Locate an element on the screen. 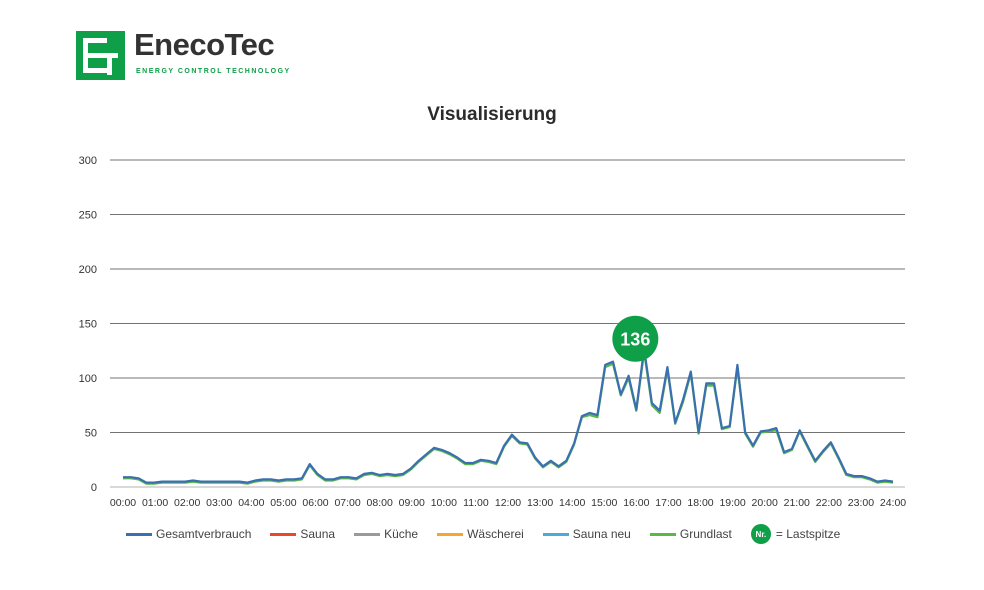 This screenshot has width=984, height=590. legend-item: Küche is located at coordinates (386, 534).